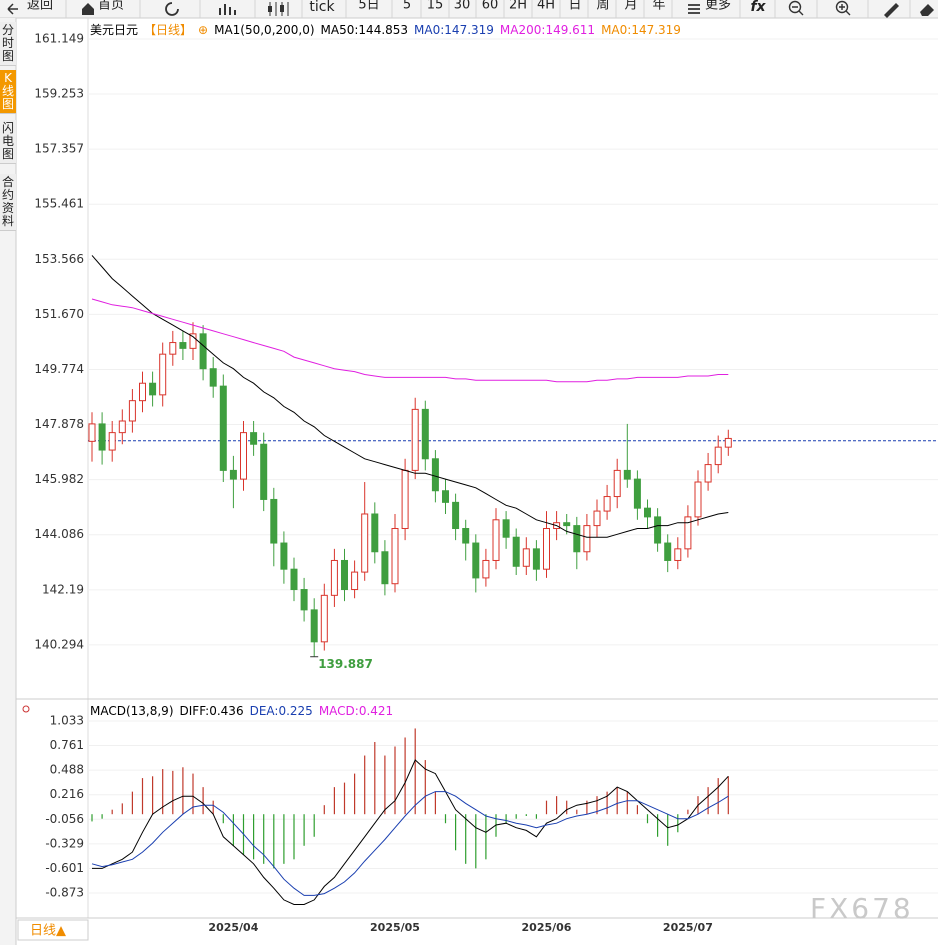 The width and height of the screenshot is (938, 945). Describe the element at coordinates (48, 931) in the screenshot. I see `bottom-tab: 日线▲` at that location.